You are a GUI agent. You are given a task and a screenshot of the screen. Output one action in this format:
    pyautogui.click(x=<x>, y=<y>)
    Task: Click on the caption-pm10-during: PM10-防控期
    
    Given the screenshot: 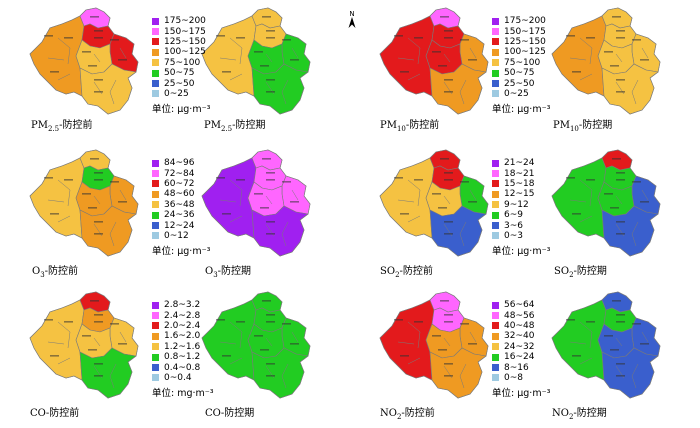 What is the action you would take?
    pyautogui.click(x=582, y=124)
    